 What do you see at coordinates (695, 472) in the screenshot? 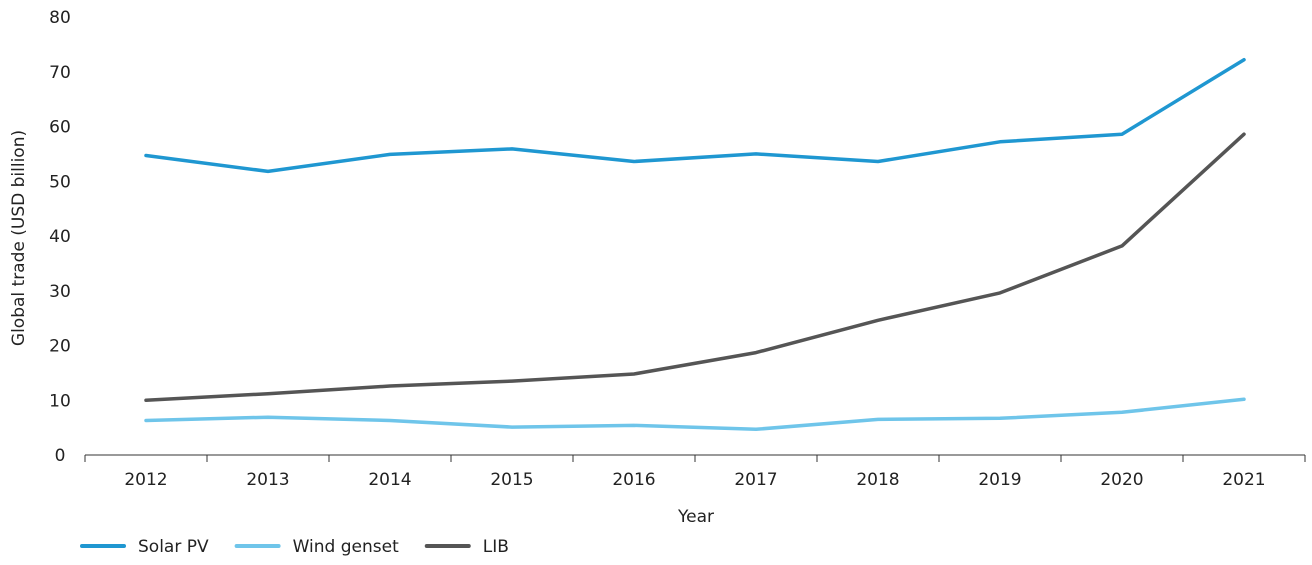
I see `x-axis-ticks: 2012 2013 2014 2015 2016 2017 2018 2019 2020 2021` at bounding box center [695, 472].